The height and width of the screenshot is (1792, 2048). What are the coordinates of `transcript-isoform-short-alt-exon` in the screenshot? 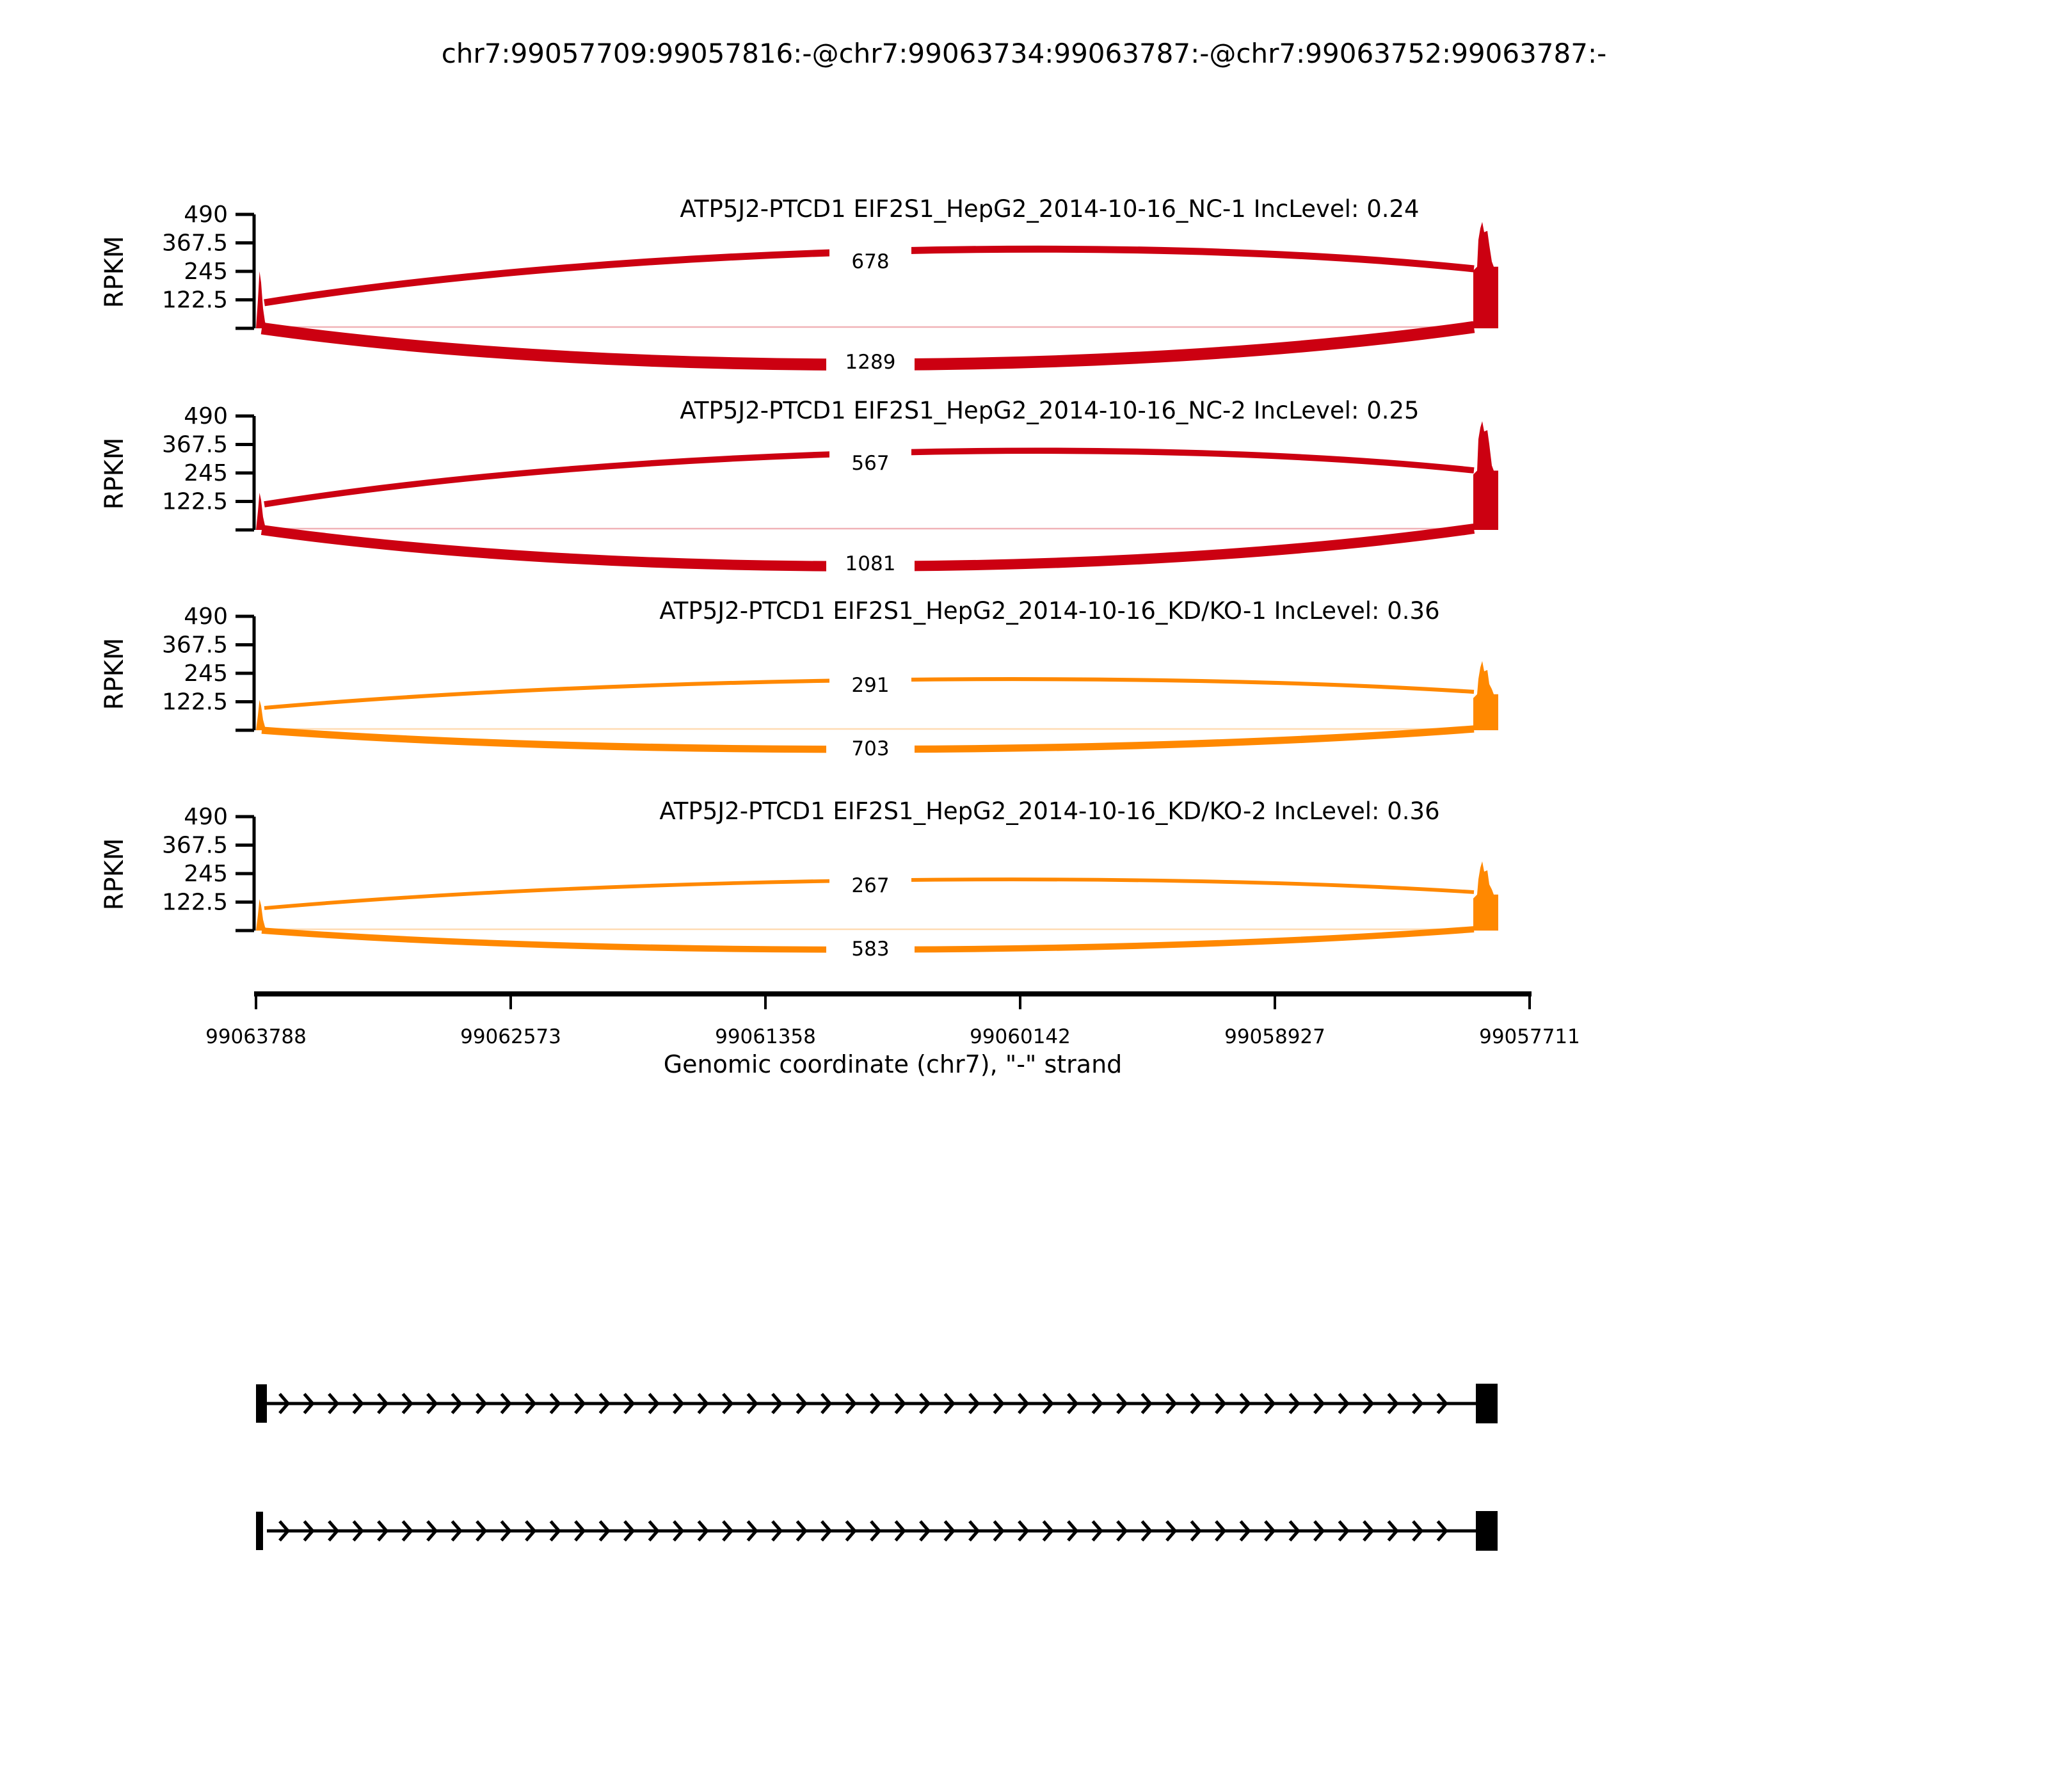 It's located at (877, 1531).